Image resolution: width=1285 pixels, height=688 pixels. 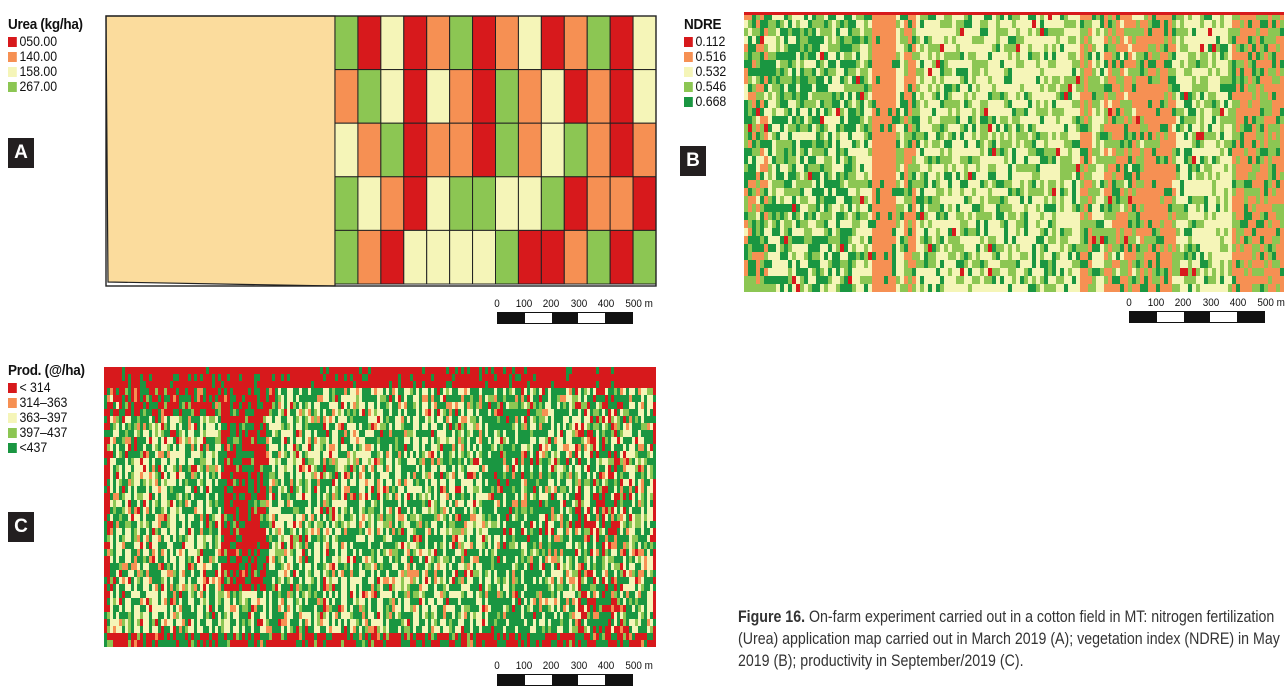 I want to click on trial-plot, so click(x=392, y=43).